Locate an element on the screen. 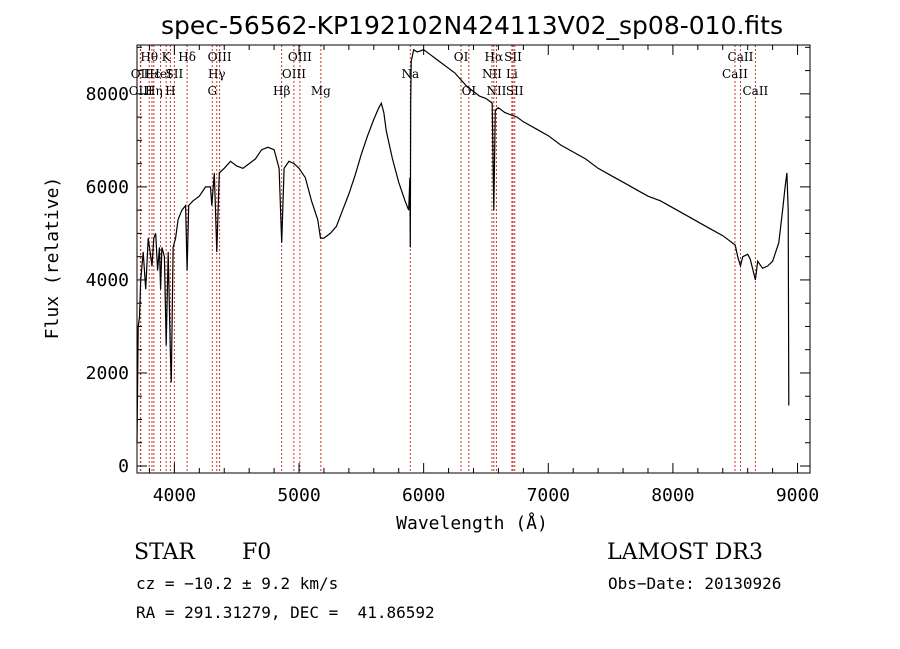 The width and height of the screenshot is (900, 649). x-axis-label: Wavelength (Å) is located at coordinates (472, 523).